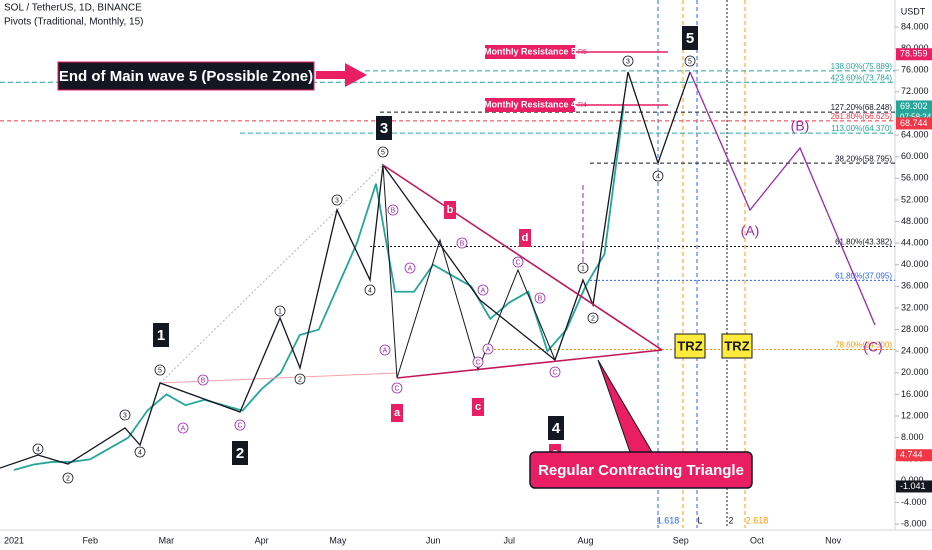 The width and height of the screenshot is (932, 550). I want to click on y-tick-label: 20.000, so click(915, 372).